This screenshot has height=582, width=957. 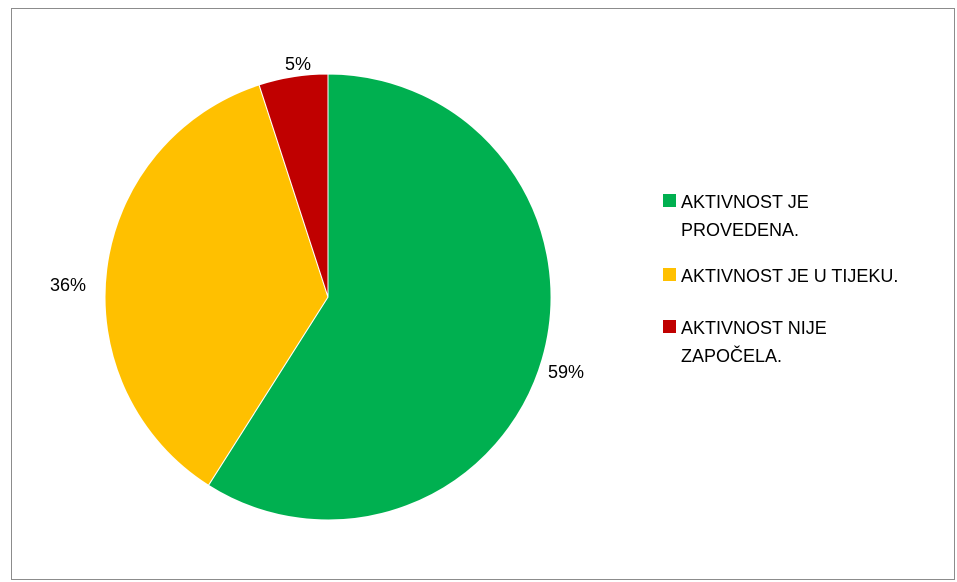 What do you see at coordinates (669, 274) in the screenshot?
I see `legend-swatch-u-tijeku` at bounding box center [669, 274].